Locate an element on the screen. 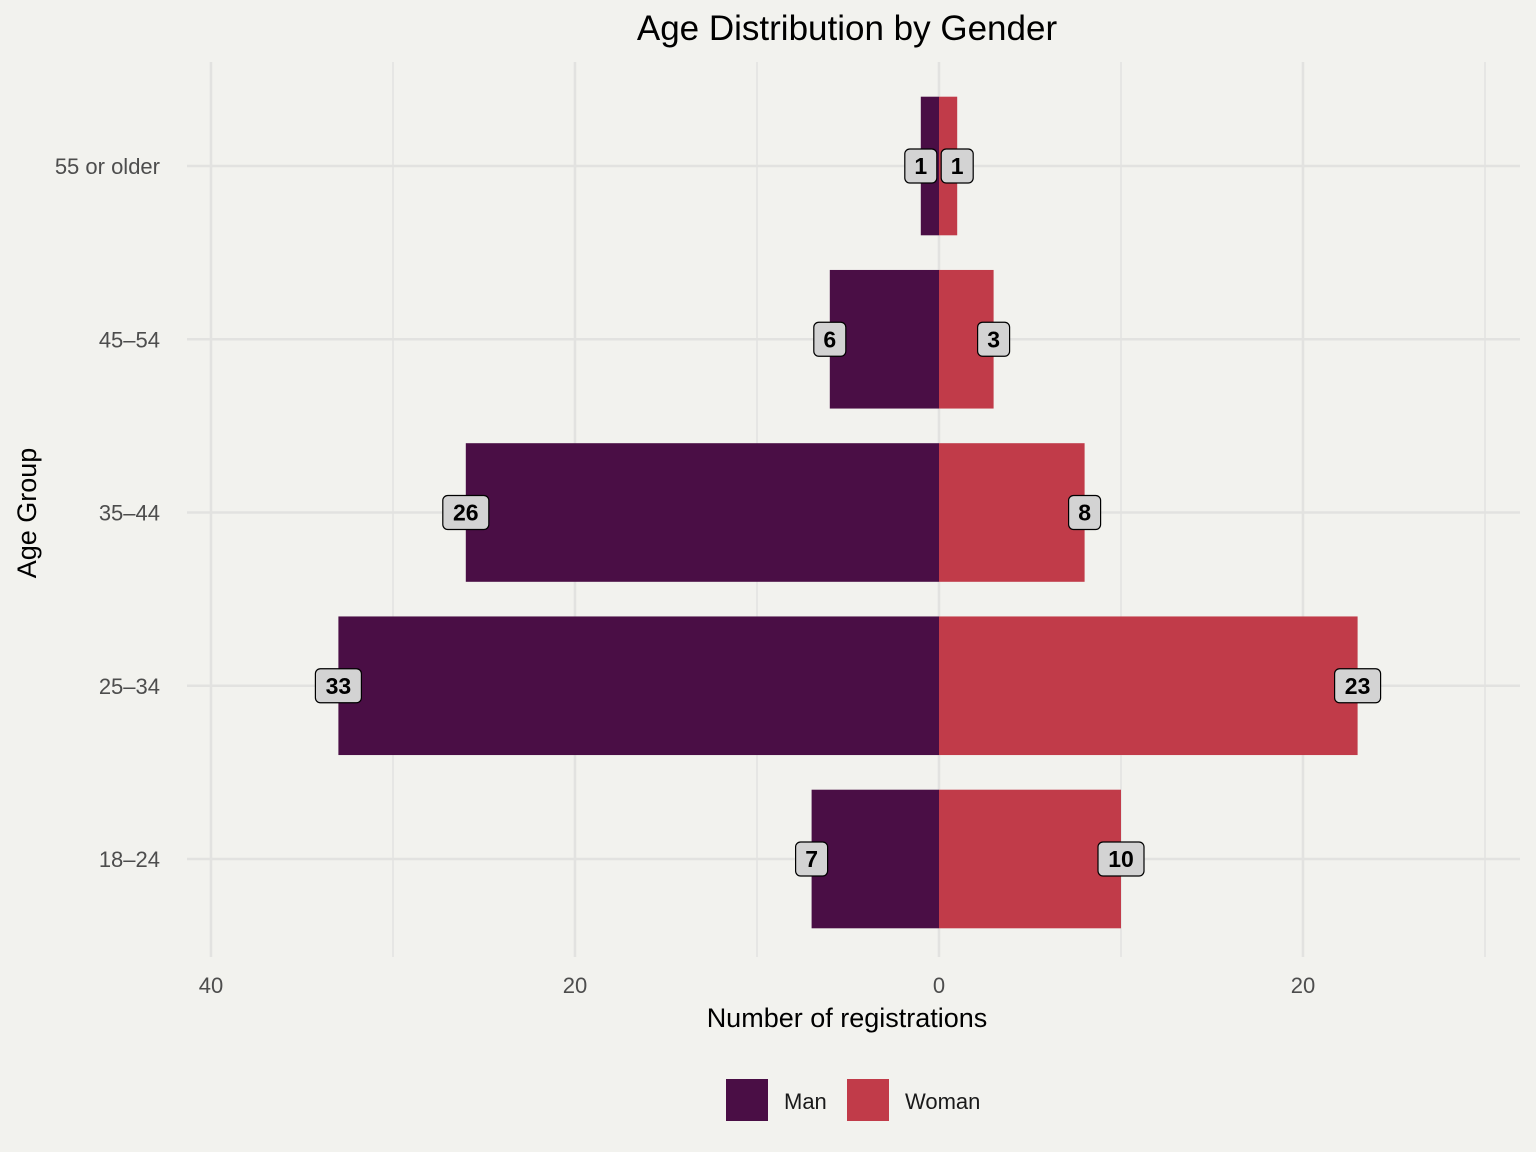 This screenshot has height=1152, width=1536. y-axis-title: Age Group is located at coordinates (27, 513).